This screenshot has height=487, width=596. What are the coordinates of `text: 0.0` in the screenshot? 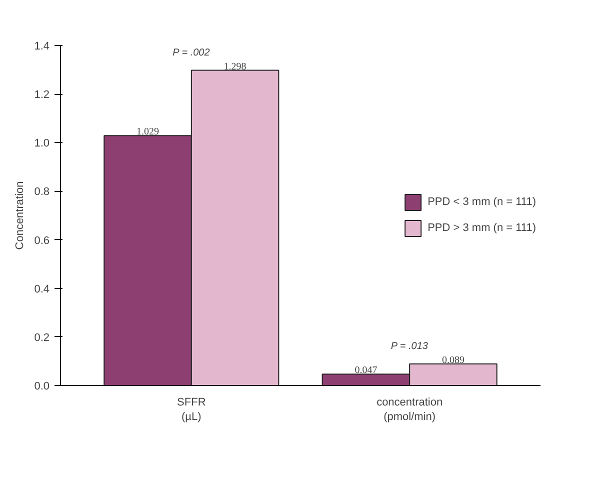 It's located at (42, 386).